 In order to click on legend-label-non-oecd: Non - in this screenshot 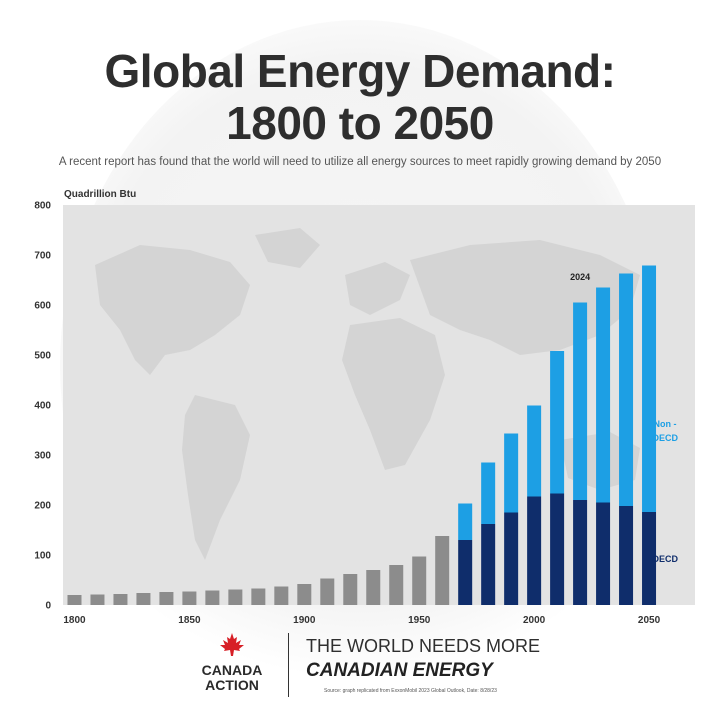, I will do `click(665, 424)`.